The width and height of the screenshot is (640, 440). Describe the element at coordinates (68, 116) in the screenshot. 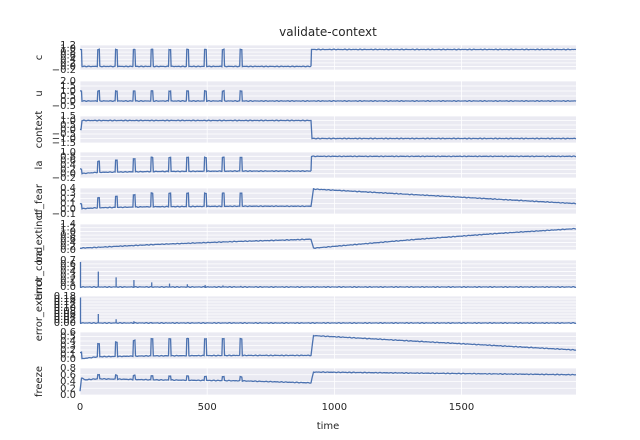

I see `y-tick-label: 1.5` at that location.